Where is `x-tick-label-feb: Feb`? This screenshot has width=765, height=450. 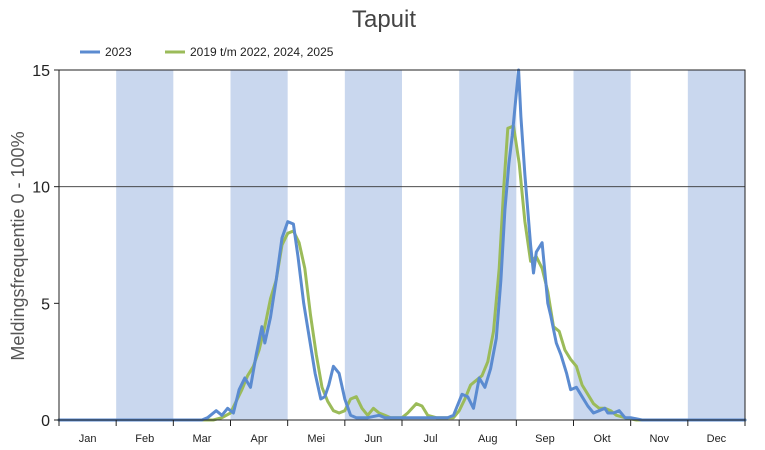
x-tick-label-feb: Feb is located at coordinates (144, 439).